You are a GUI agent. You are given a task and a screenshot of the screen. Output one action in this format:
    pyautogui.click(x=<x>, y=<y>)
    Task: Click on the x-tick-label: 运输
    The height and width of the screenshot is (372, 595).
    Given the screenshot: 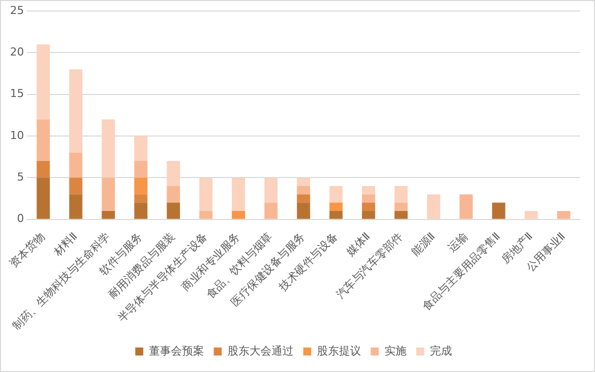 What is the action you would take?
    pyautogui.click(x=458, y=242)
    